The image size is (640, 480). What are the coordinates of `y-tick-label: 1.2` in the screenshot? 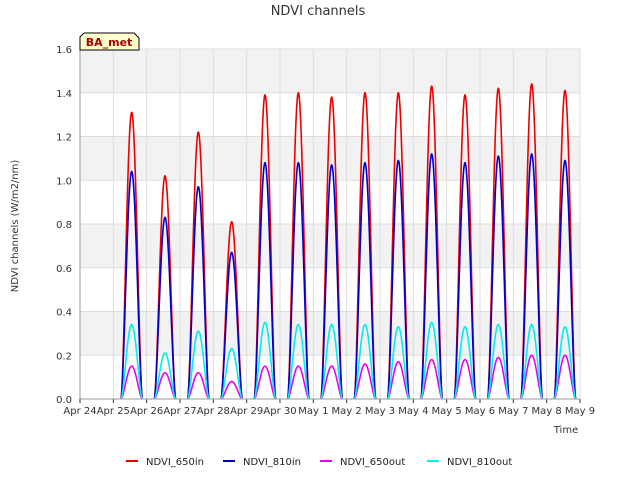 It's located at (64, 138).